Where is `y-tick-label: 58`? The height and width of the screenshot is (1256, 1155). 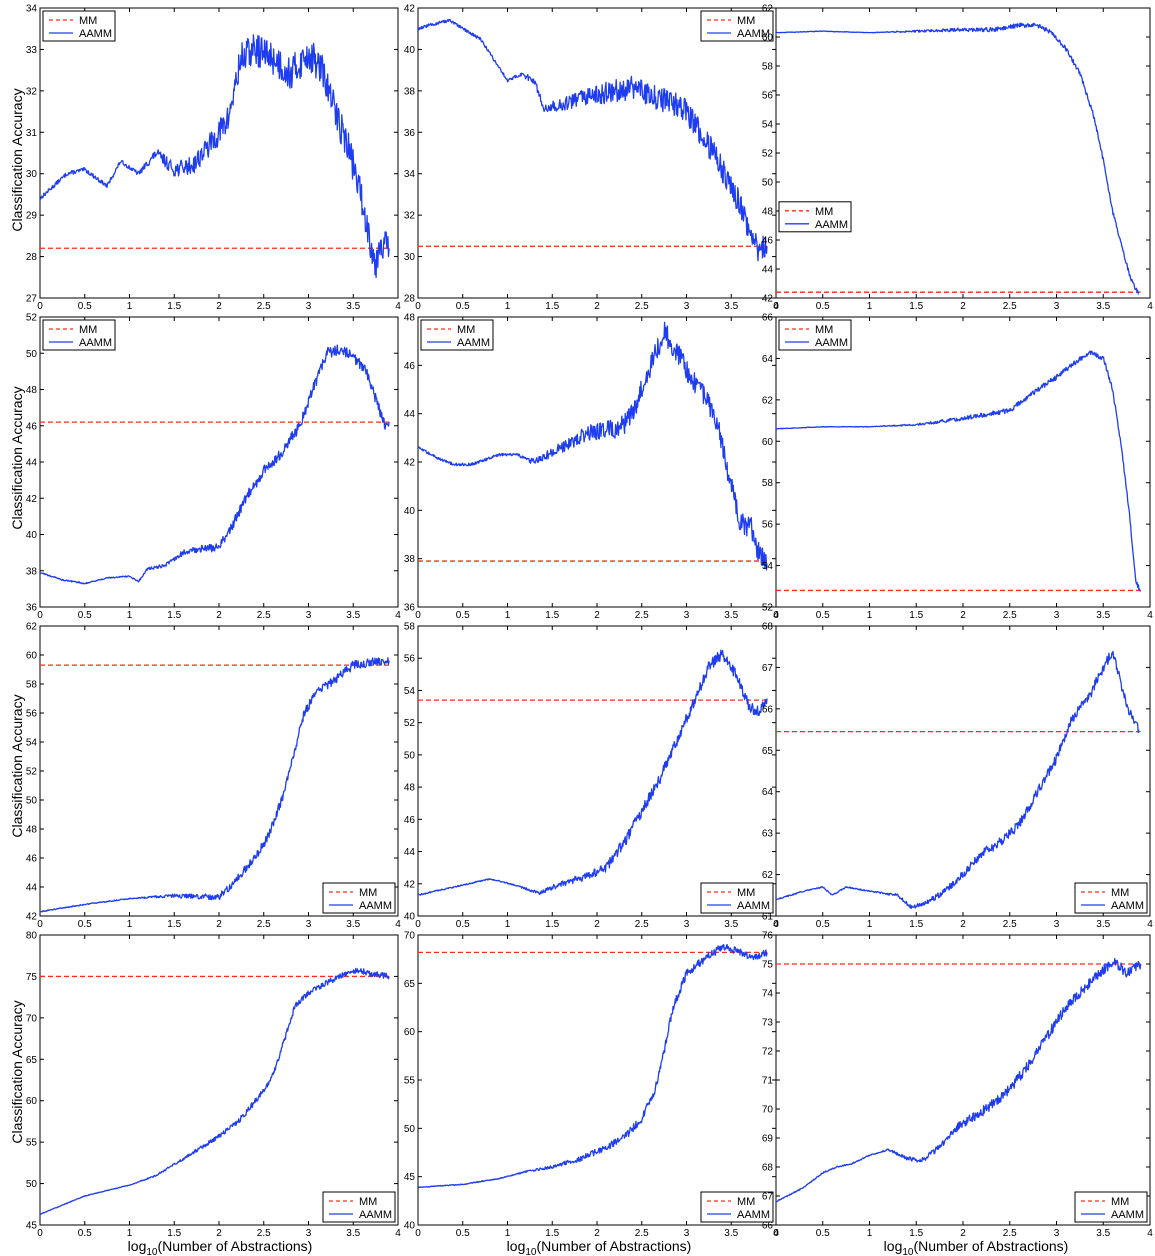 y-tick-label: 58 is located at coordinates (768, 483).